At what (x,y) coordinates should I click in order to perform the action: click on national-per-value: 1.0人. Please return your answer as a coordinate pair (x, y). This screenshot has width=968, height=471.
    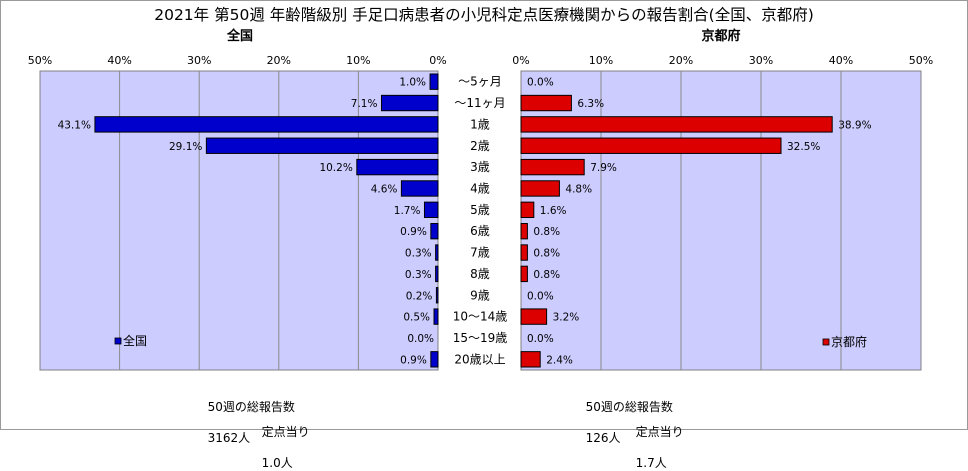
    Looking at the image, I should click on (277, 463).